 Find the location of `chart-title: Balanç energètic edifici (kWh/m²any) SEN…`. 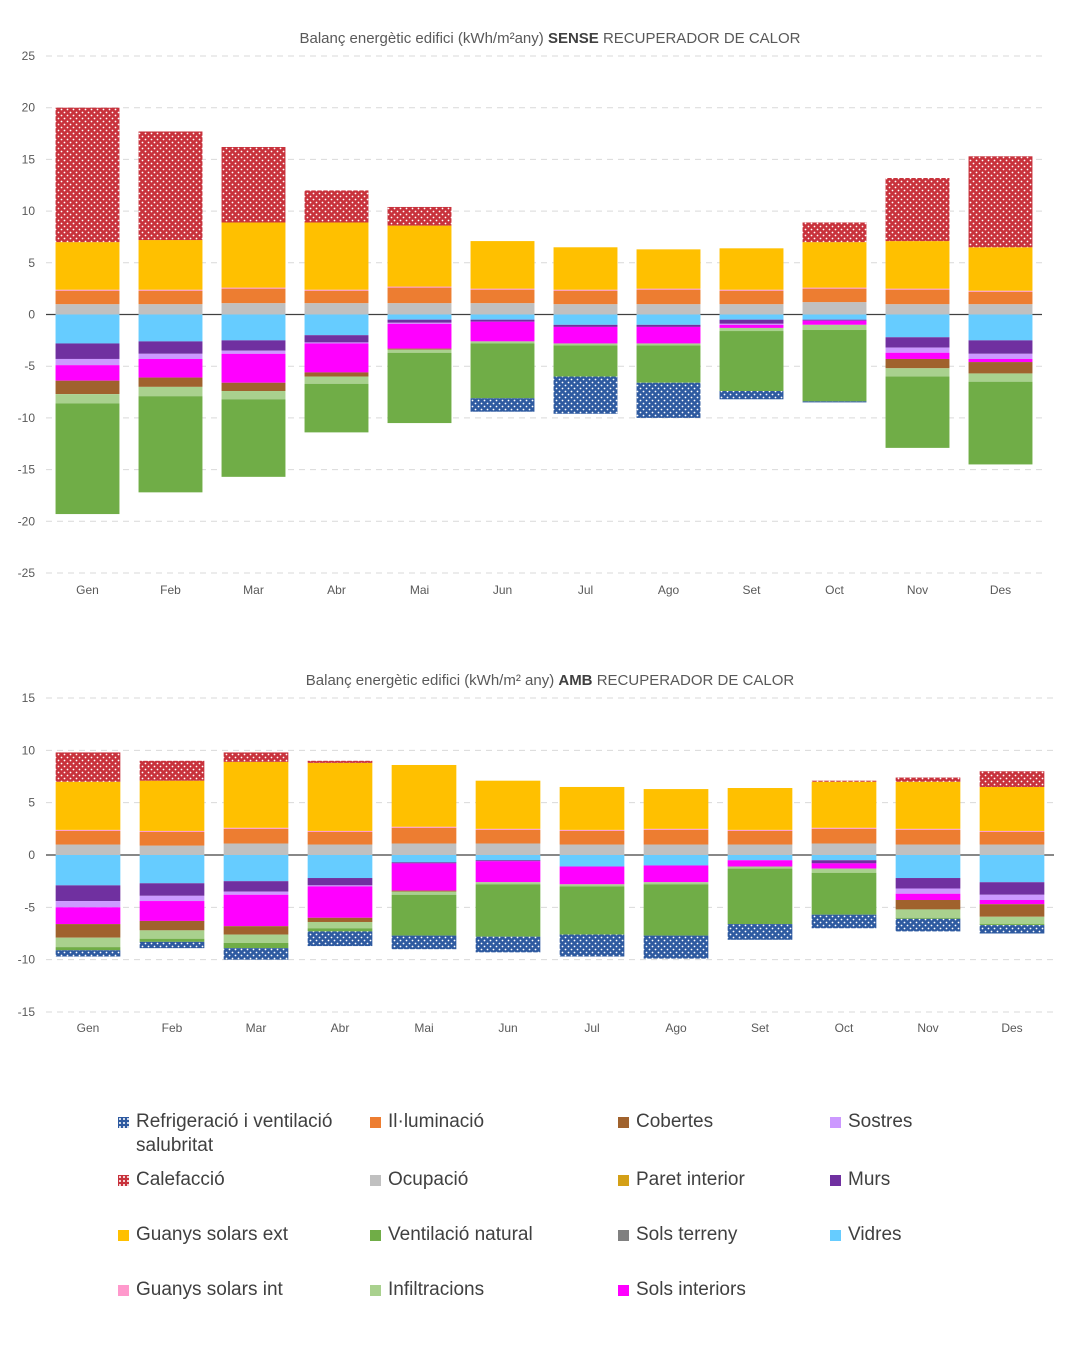

chart-title: Balanç energètic edifici (kWh/m²any) SEN… is located at coordinates (550, 38).